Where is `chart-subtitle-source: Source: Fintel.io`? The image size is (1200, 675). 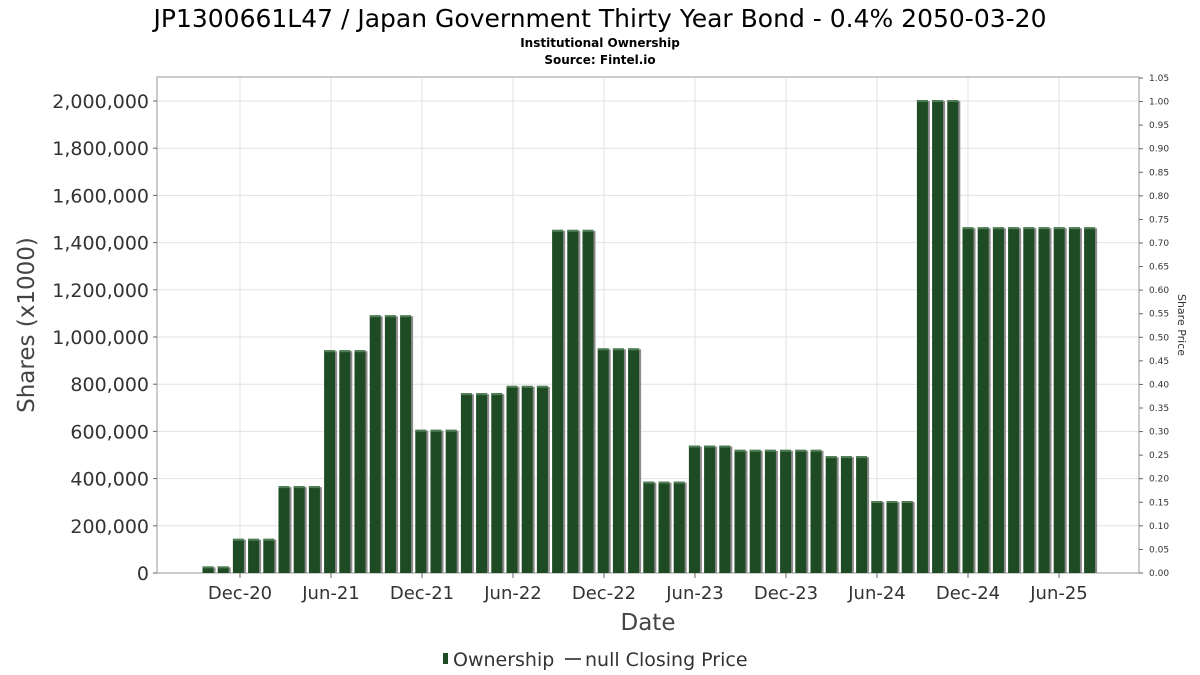
chart-subtitle-source: Source: Fintel.io is located at coordinates (599, 60).